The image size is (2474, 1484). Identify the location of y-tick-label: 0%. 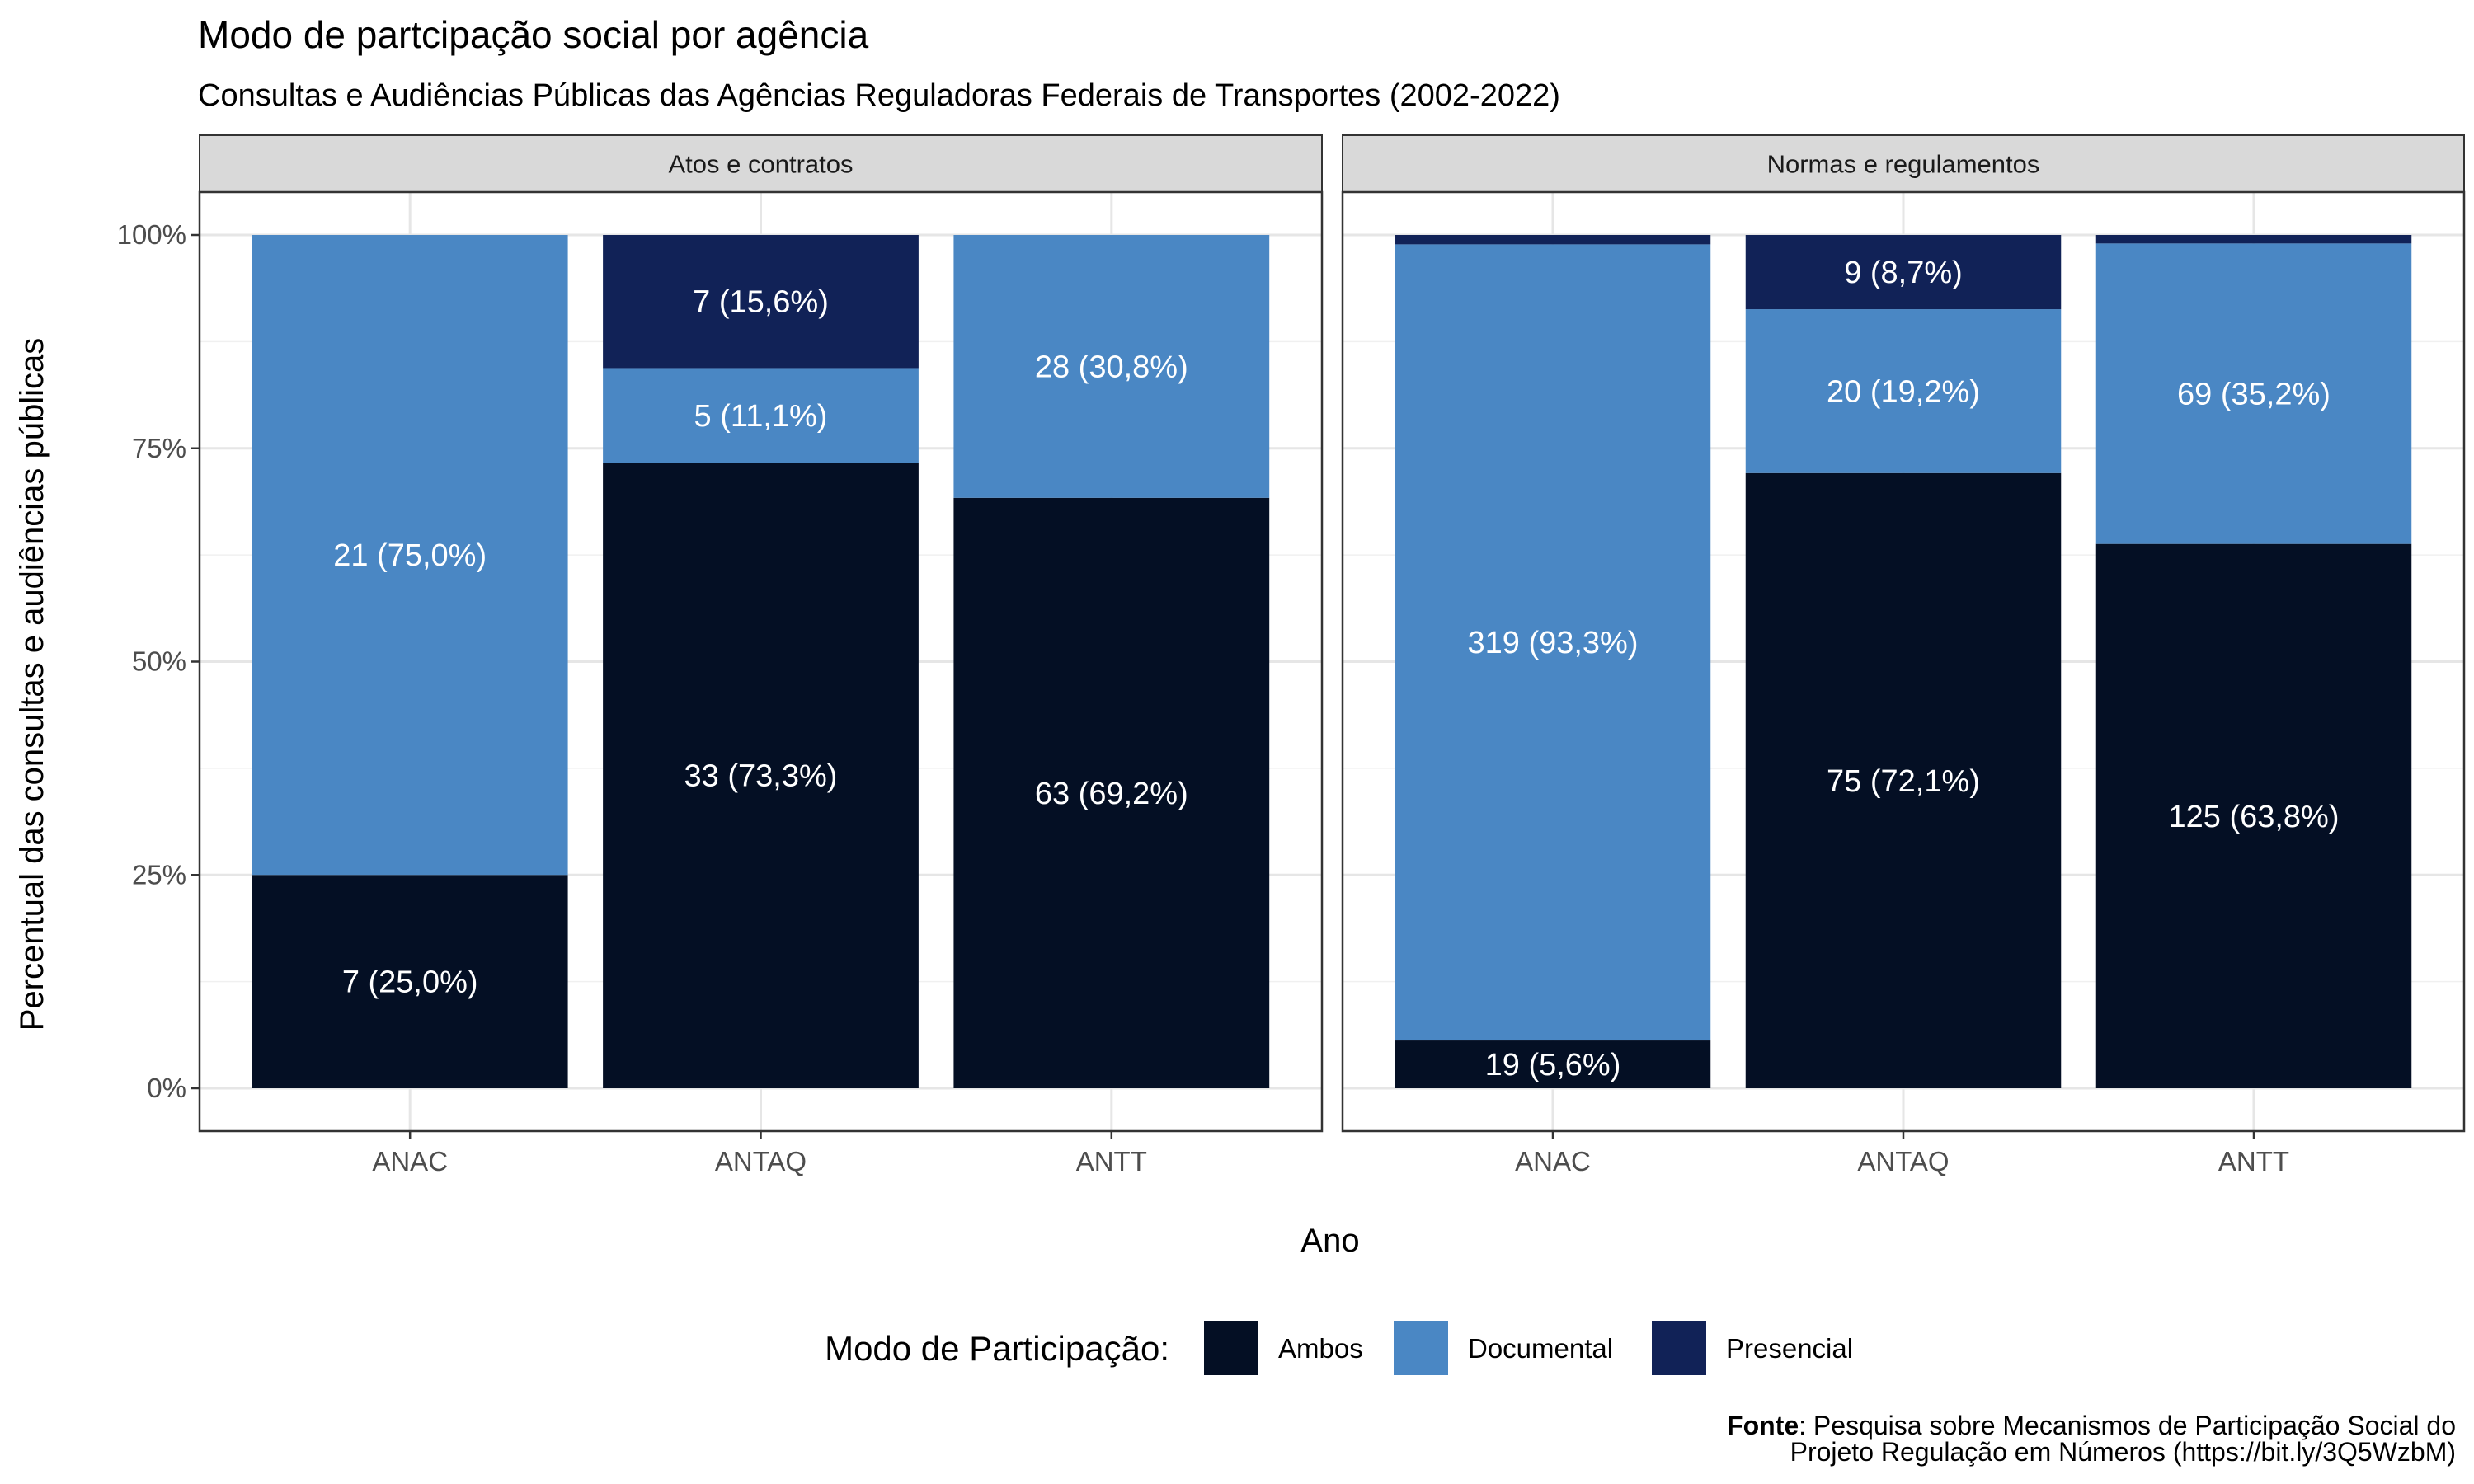
(166, 1088).